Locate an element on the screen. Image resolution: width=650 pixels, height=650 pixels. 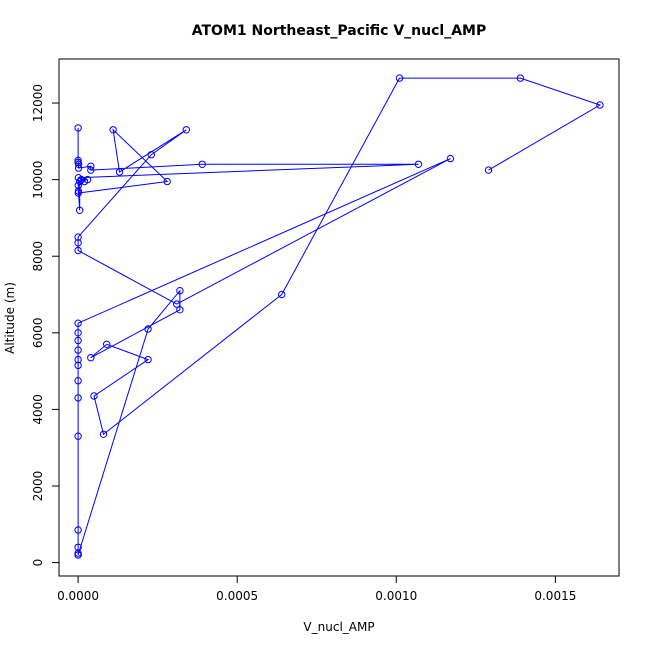
y-tick-label: 10000 is located at coordinates (38, 180).